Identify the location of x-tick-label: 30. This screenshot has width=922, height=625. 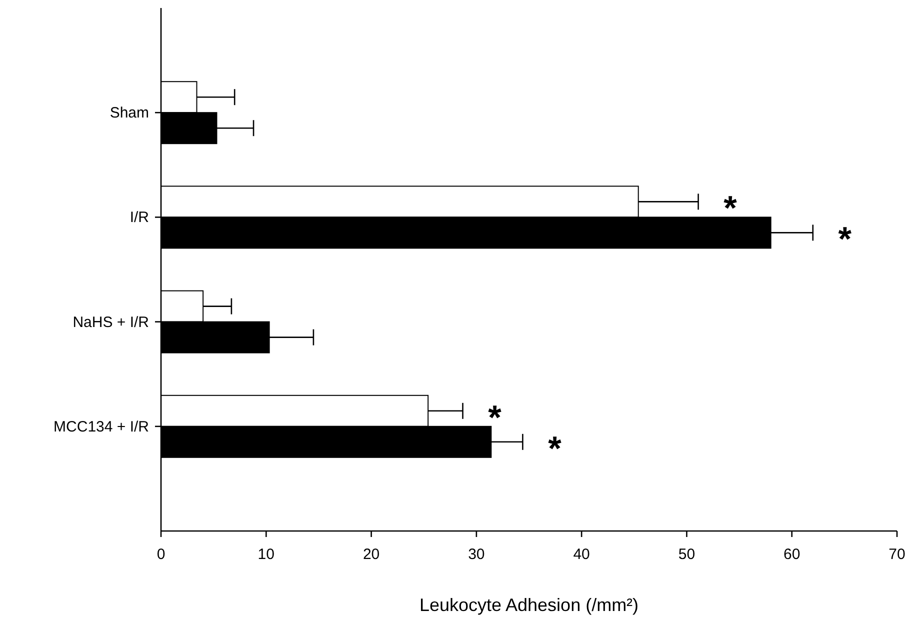
(476, 554).